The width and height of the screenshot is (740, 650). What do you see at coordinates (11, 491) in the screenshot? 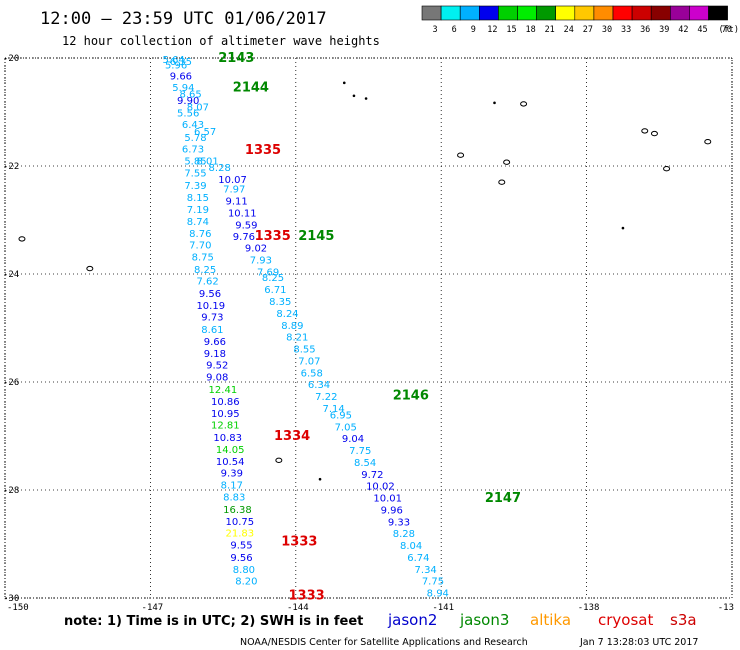
I see `y-tick-label: -28` at bounding box center [11, 491].